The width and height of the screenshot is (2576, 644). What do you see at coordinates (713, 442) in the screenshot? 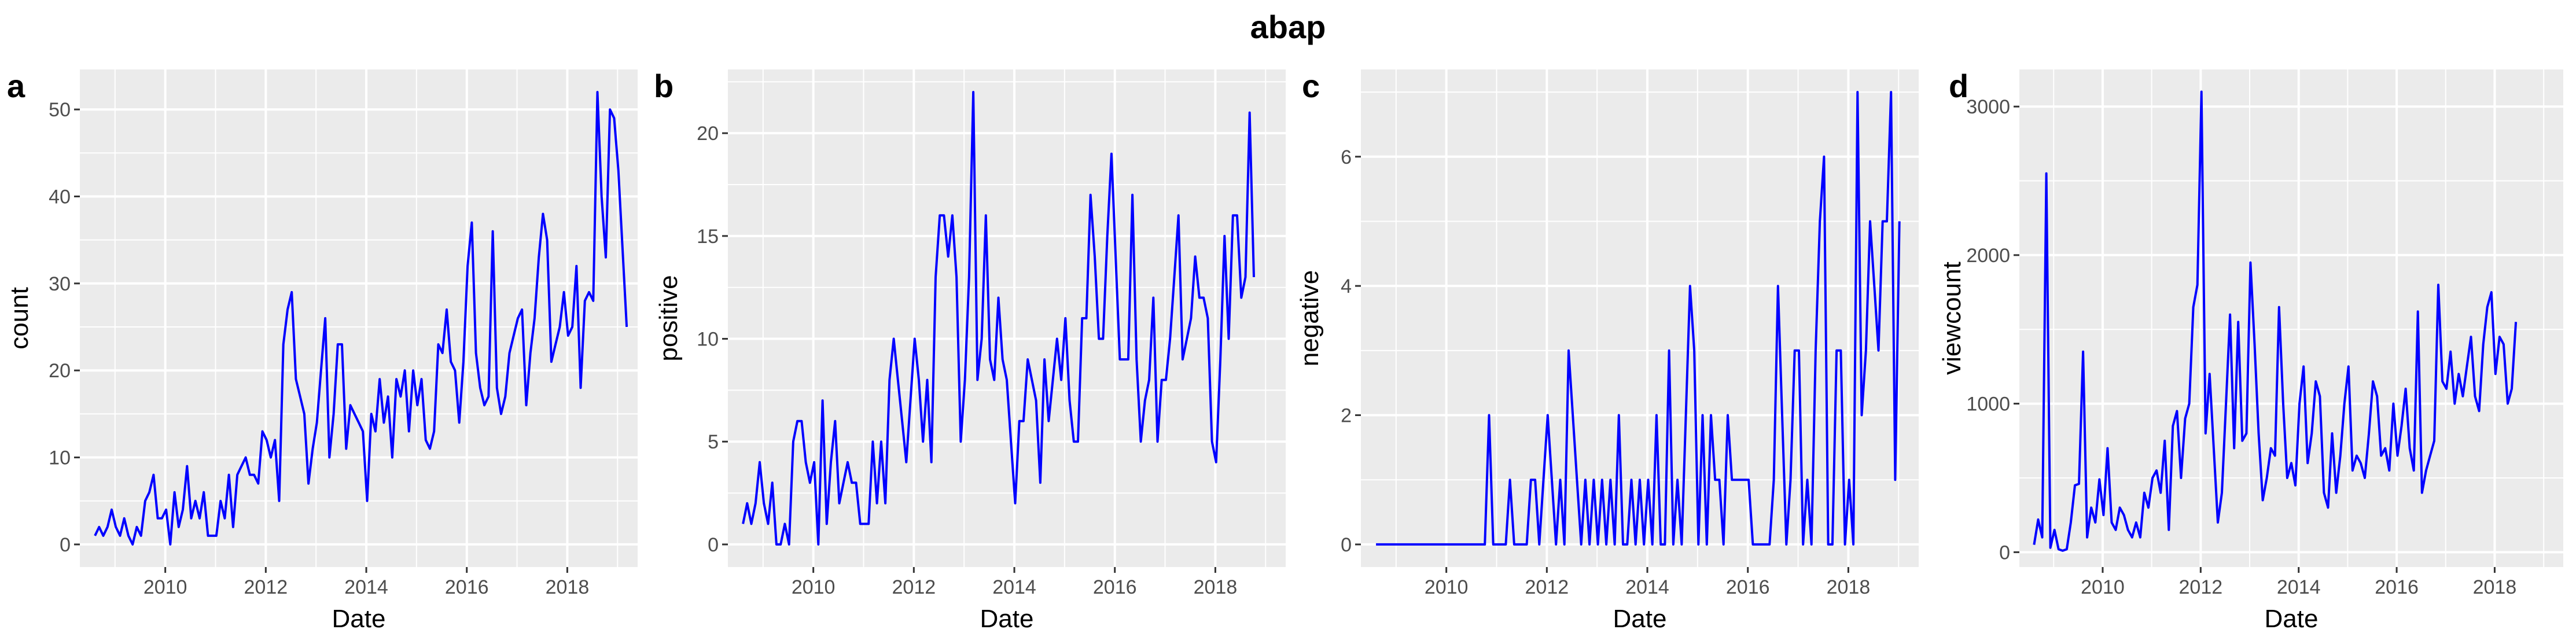
I see `y-tick-label: 5` at bounding box center [713, 442].